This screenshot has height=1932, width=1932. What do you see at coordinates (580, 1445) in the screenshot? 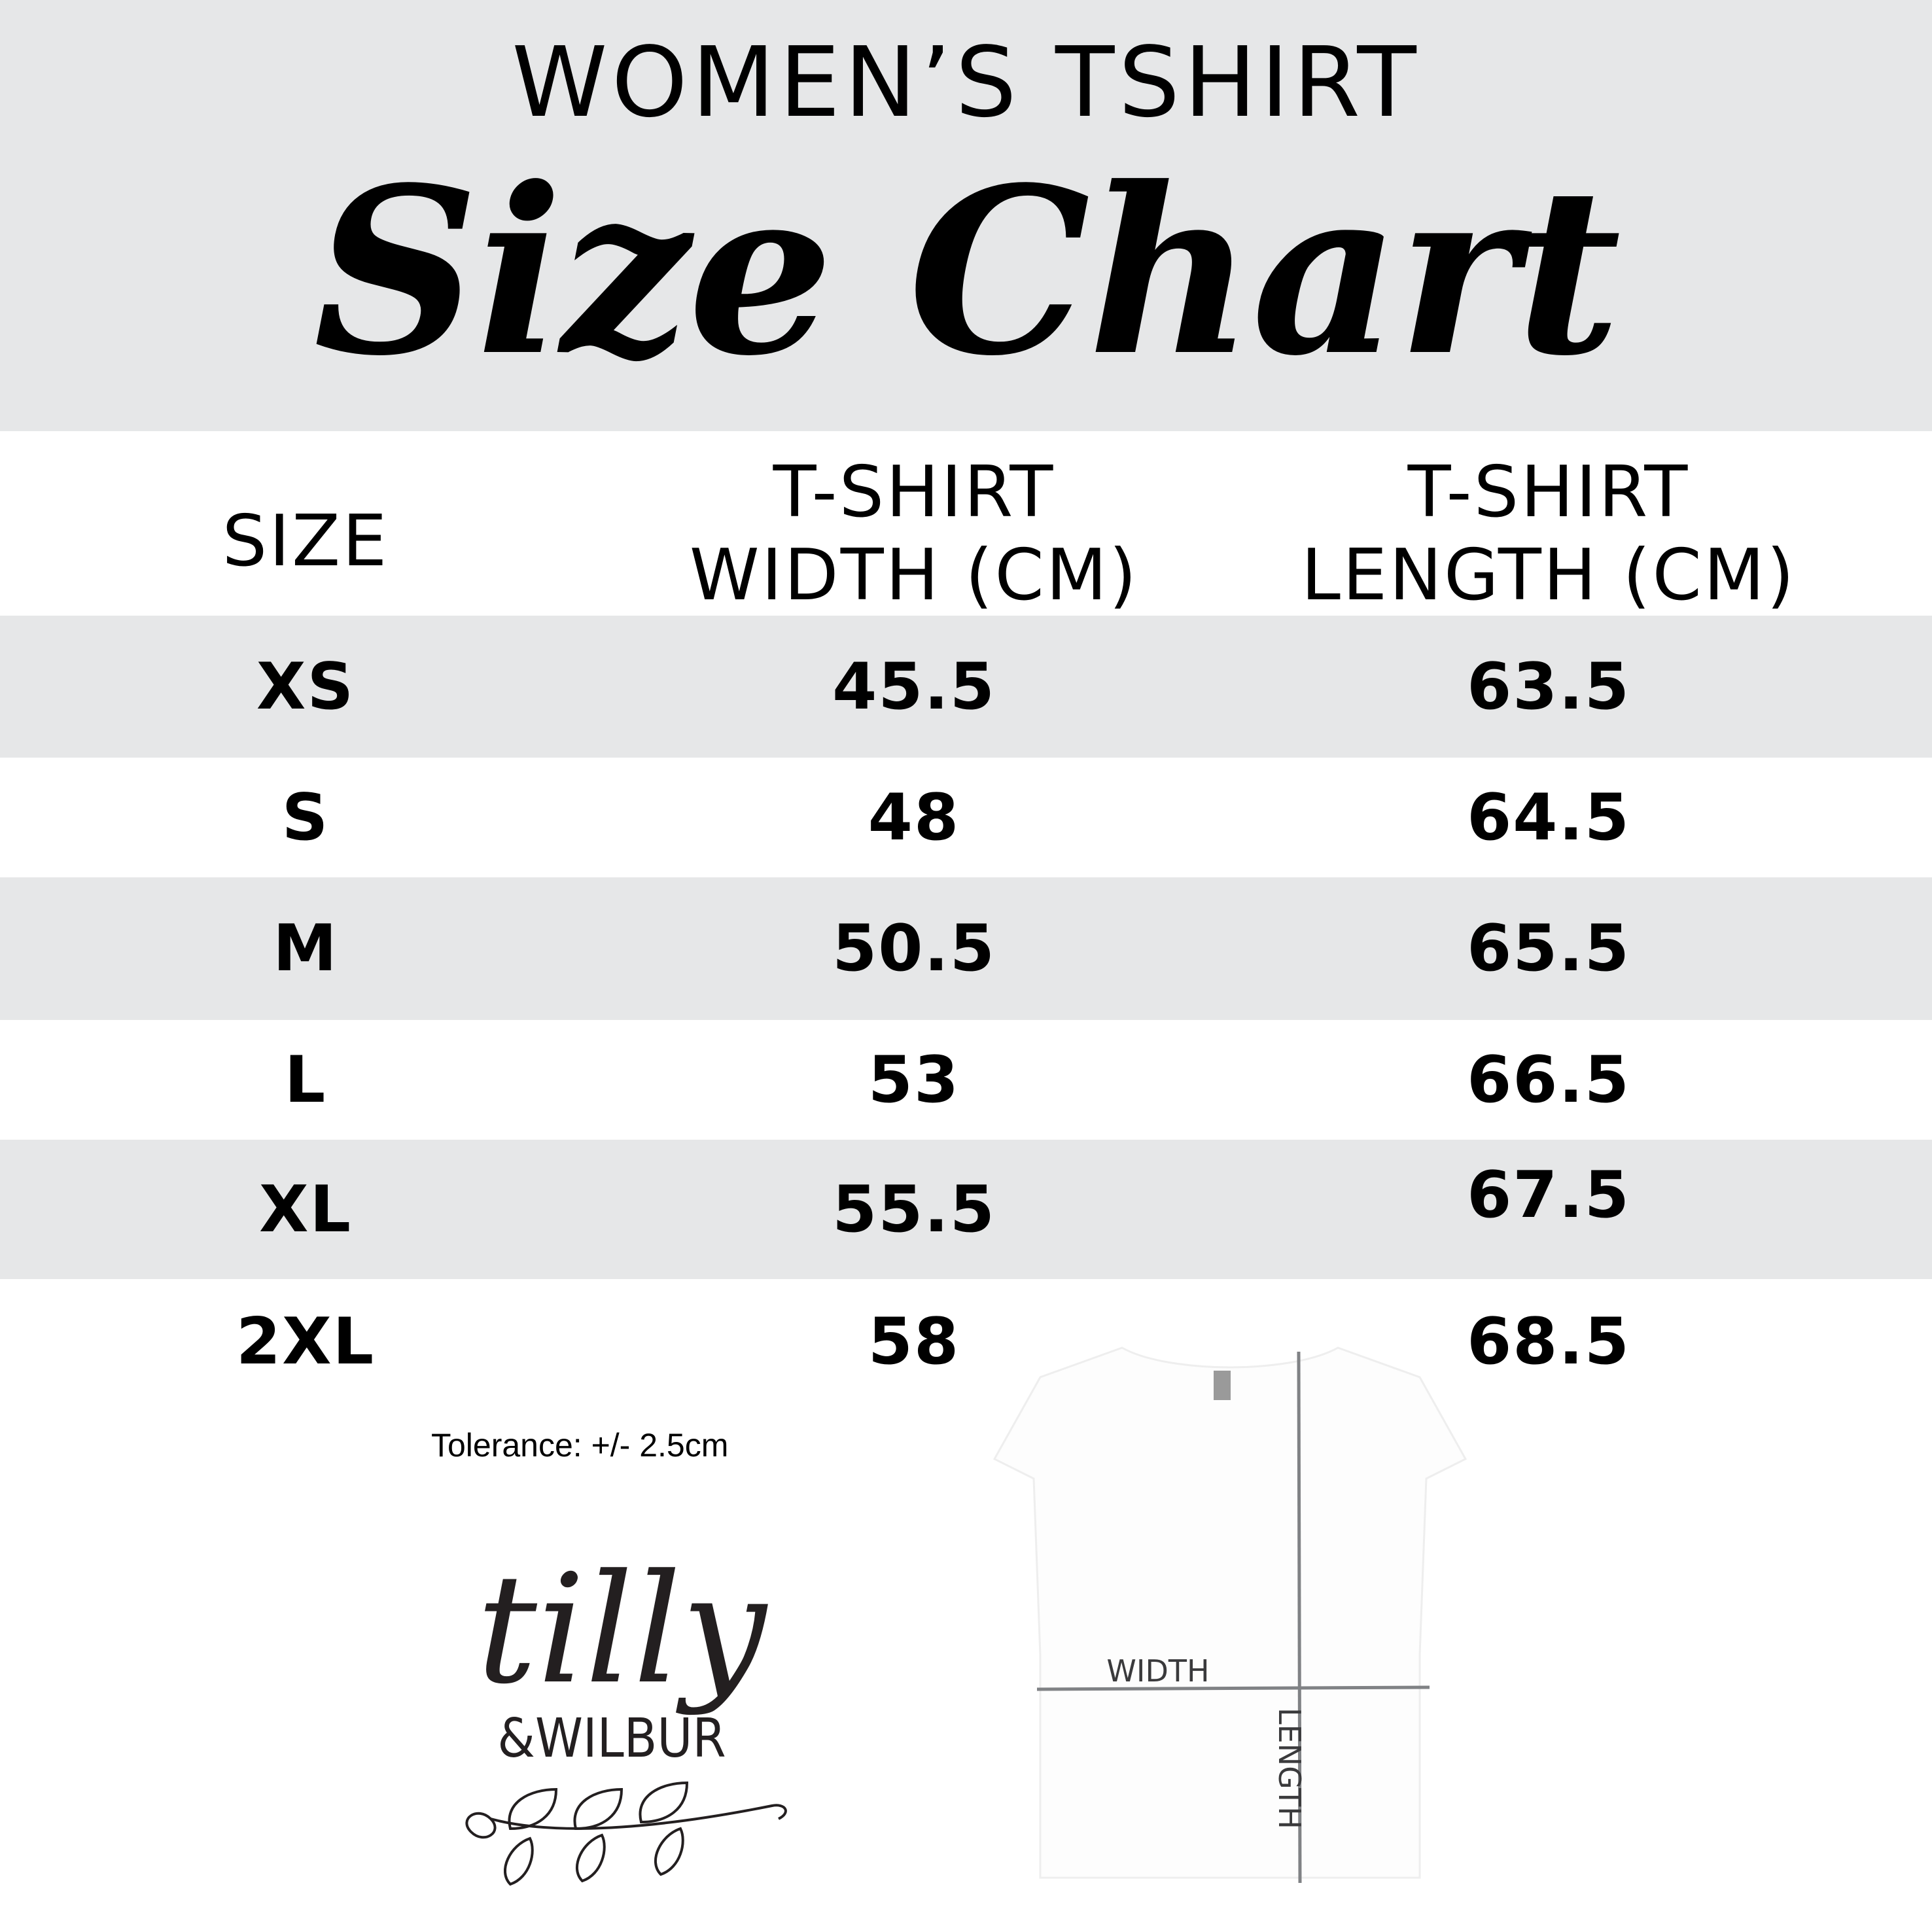
I see `tolerance-note: Tolerance: +/- 2.5cm` at bounding box center [580, 1445].